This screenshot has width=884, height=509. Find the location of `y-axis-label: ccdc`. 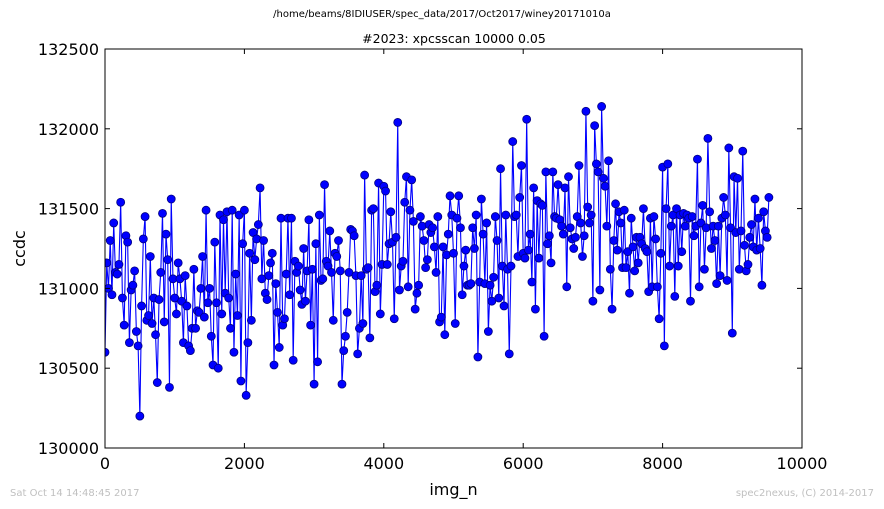

y-axis-label: ccdc is located at coordinates (19, 248).